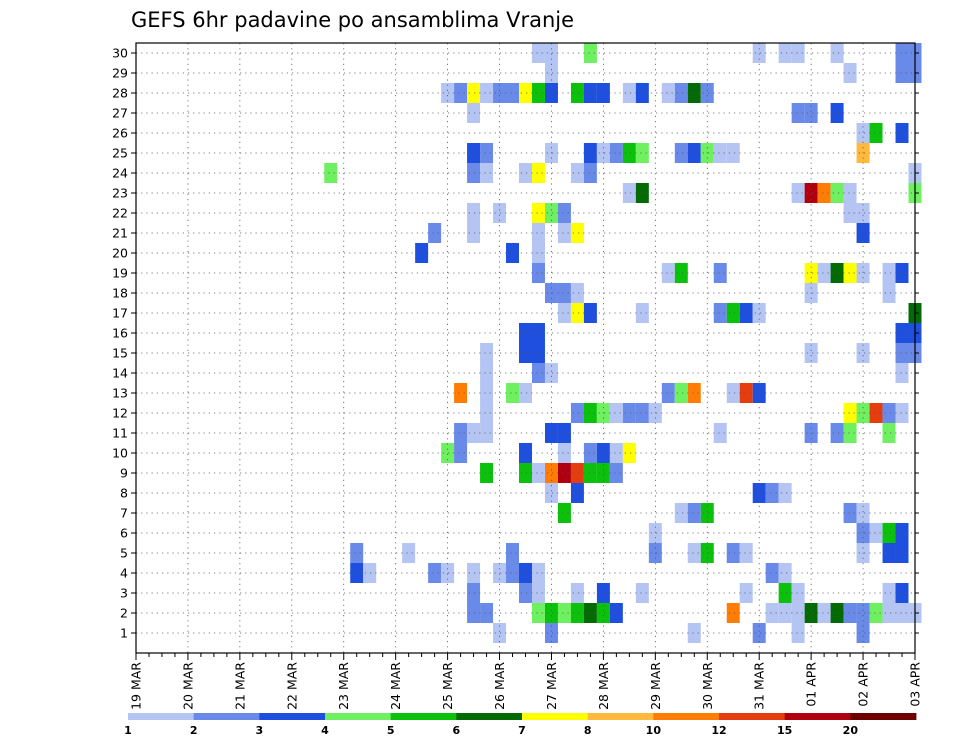 Image resolution: width=960 pixels, height=742 pixels. Describe the element at coordinates (124, 493) in the screenshot. I see `y-tick-label: 8` at that location.